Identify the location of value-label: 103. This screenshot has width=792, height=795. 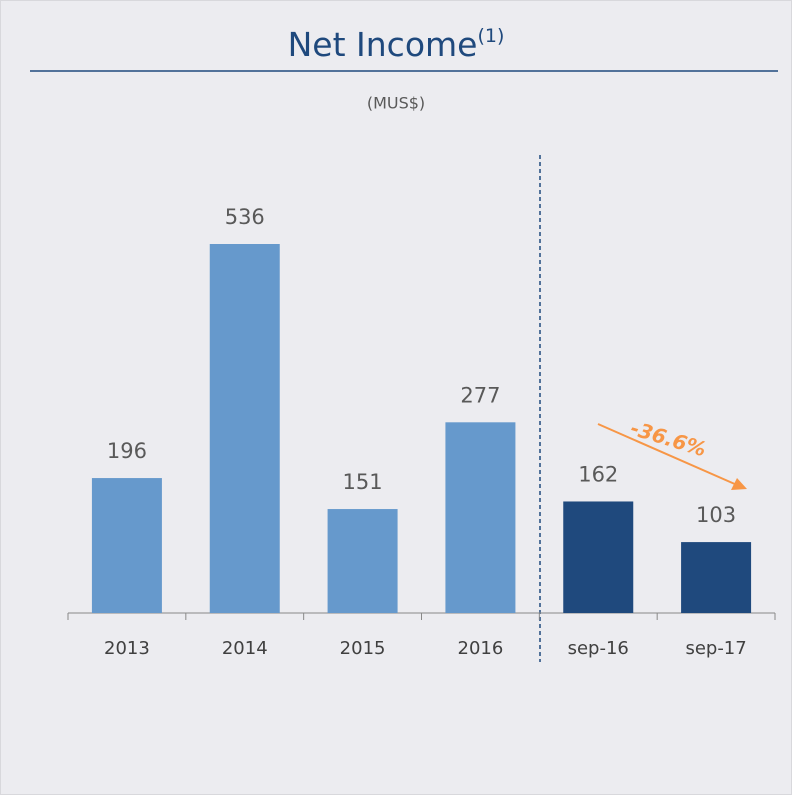
(716, 515).